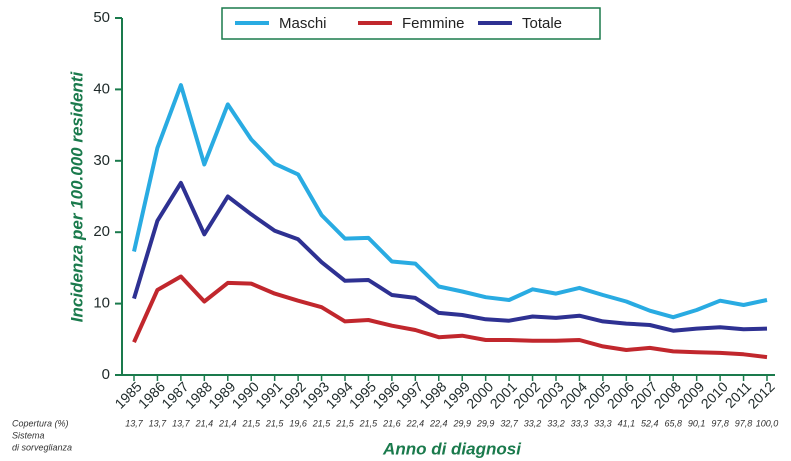  Describe the element at coordinates (106, 374) in the screenshot. I see `y-tick-label: 0` at that location.